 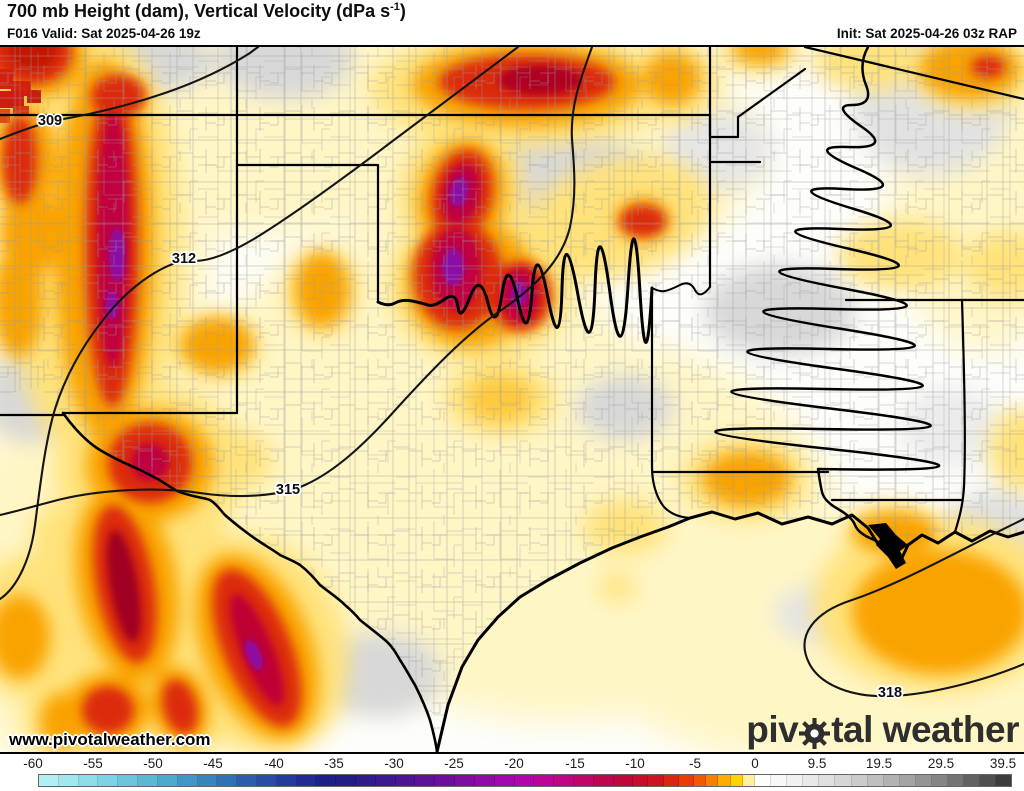 What do you see at coordinates (926, 33) in the screenshot?
I see `init-time-label: Init: Sat 2025-04-26 03z RAP` at bounding box center [926, 33].